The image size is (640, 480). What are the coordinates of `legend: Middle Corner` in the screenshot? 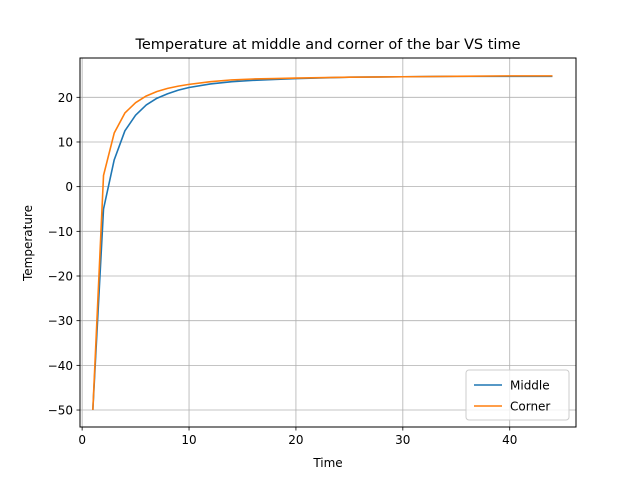 It's located at (517, 395).